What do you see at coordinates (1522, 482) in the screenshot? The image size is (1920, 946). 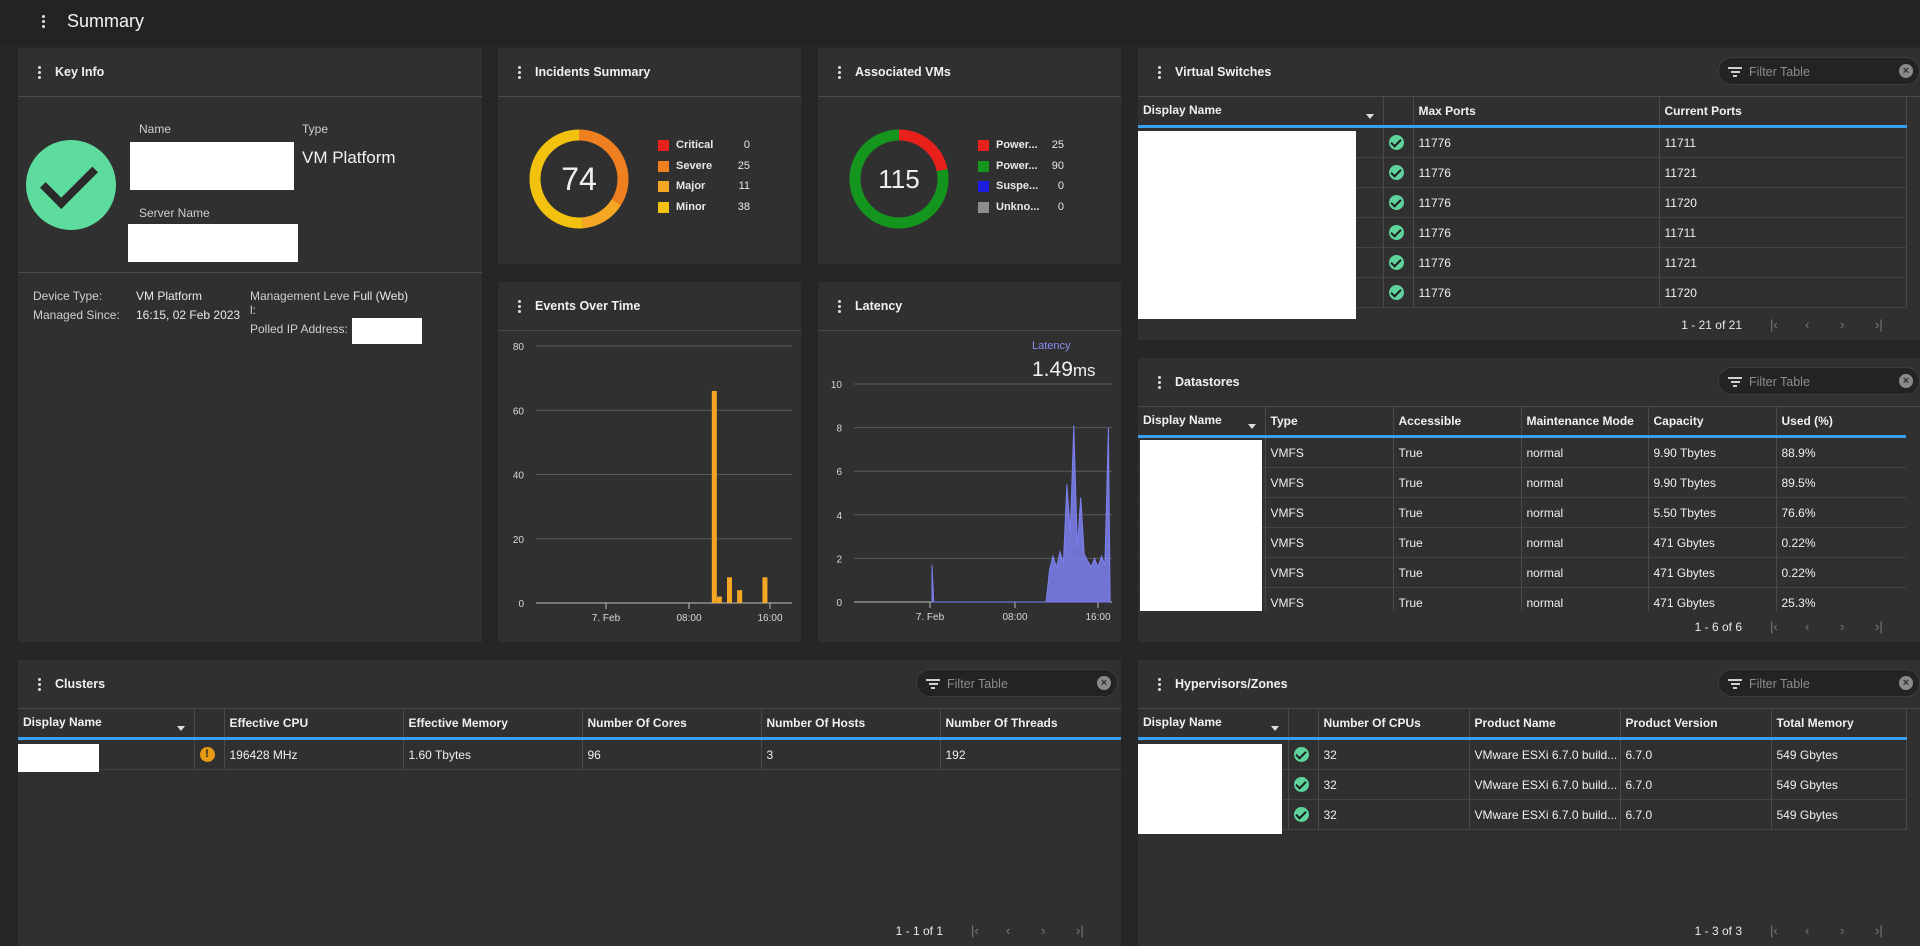 I see `table-row: VMFS True normal 9.90 Tbytes 89.5%` at bounding box center [1522, 482].